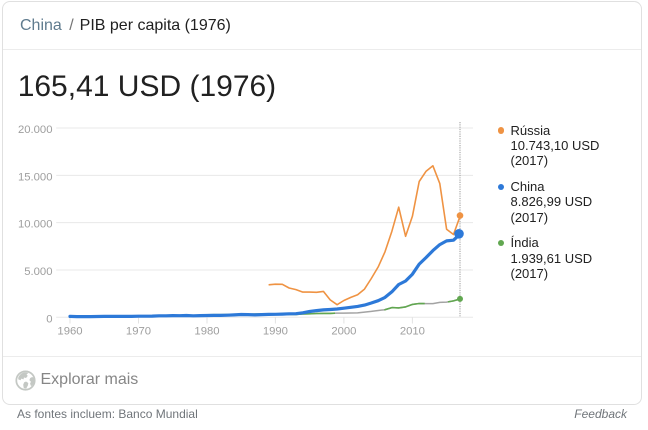 The height and width of the screenshot is (430, 648). Describe the element at coordinates (343, 332) in the screenshot. I see `svg-text: 2000` at that location.